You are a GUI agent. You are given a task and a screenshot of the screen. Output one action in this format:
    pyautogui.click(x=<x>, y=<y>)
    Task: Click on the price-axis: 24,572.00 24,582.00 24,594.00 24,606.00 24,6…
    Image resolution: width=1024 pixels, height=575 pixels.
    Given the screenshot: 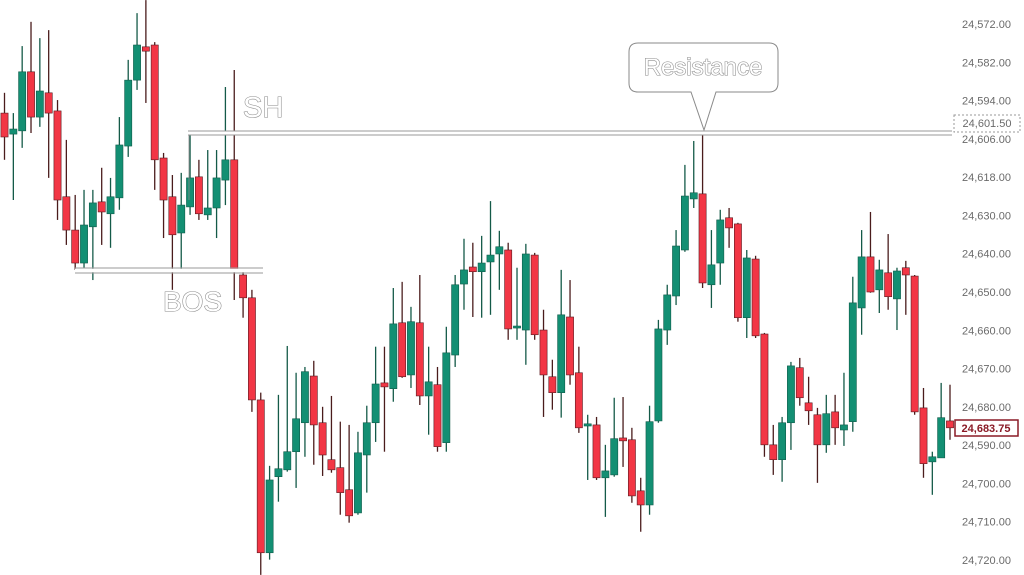 What is the action you would take?
    pyautogui.click(x=986, y=293)
    